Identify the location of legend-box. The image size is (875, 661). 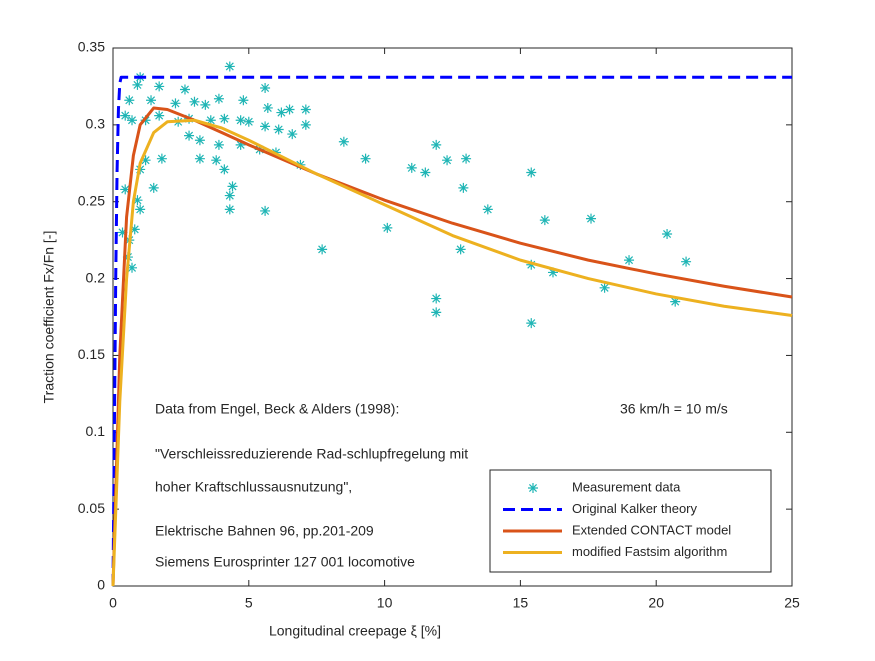
(630, 521).